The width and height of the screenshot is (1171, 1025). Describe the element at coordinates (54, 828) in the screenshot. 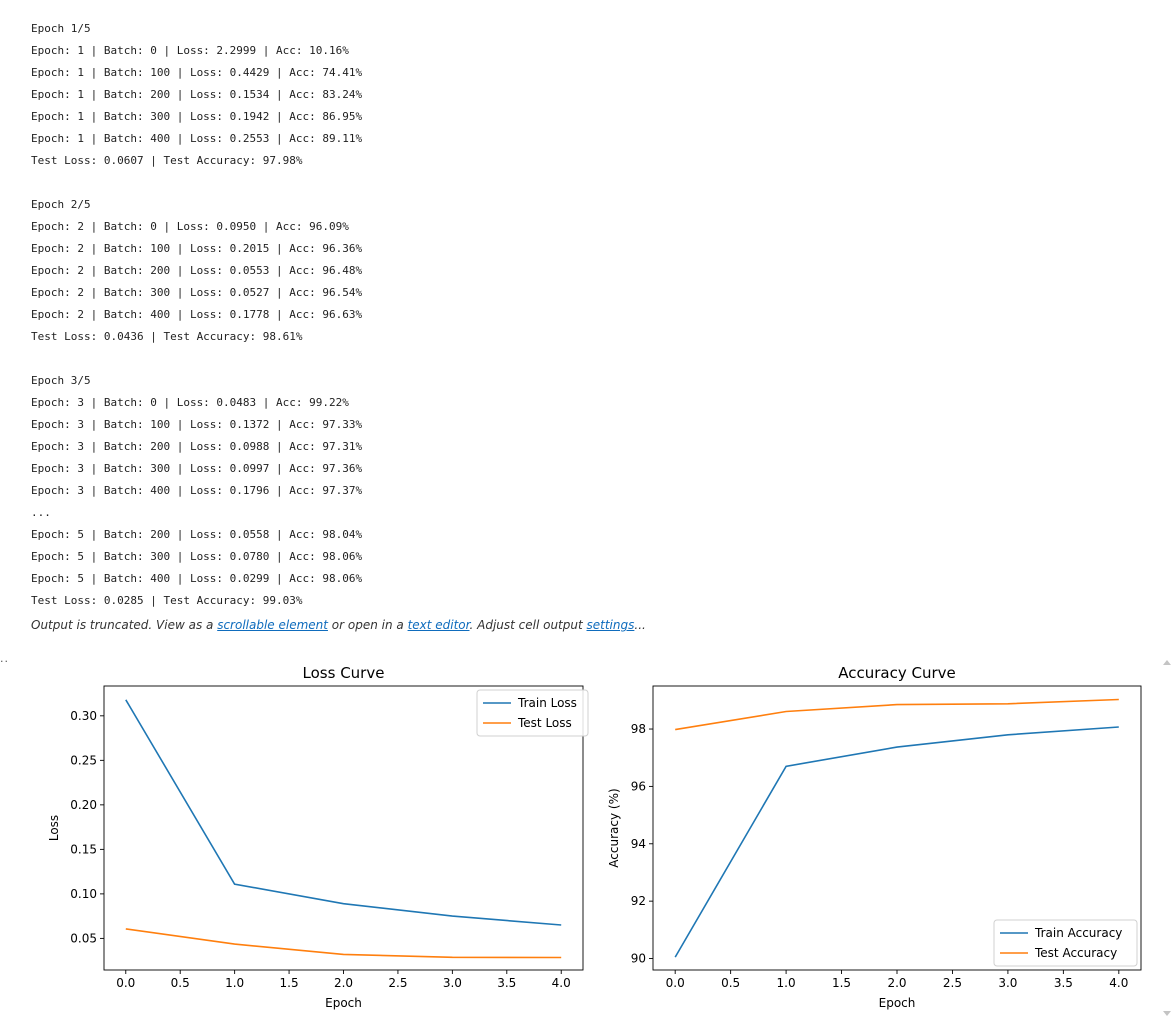

I see `y-axis-label: Loss` at that location.